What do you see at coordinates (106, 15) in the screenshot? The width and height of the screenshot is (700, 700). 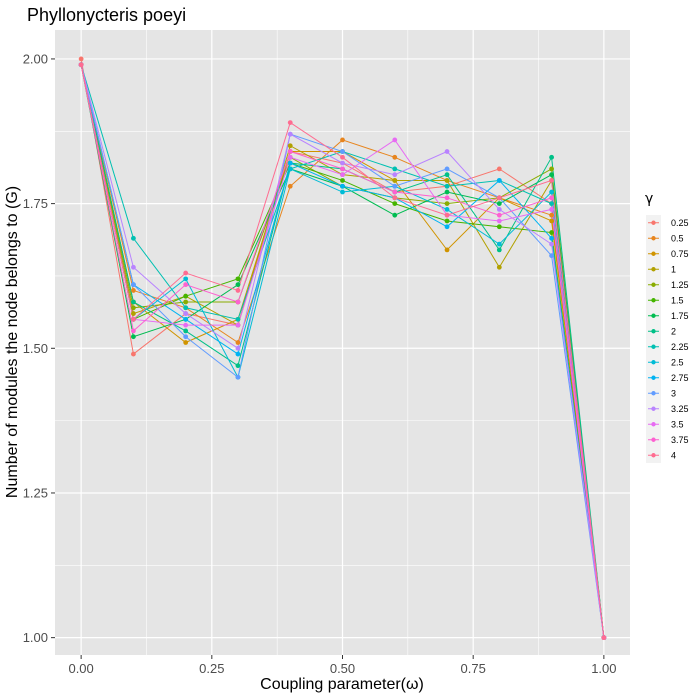 I see `chart-title: Phyllonycteris poeyi` at bounding box center [106, 15].